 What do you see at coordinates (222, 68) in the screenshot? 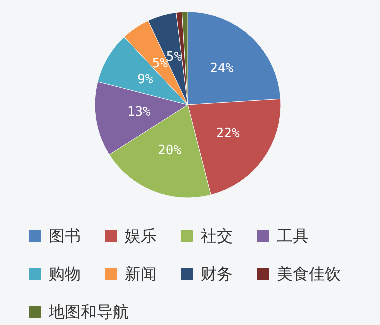
I see `data-label: 24%` at bounding box center [222, 68].